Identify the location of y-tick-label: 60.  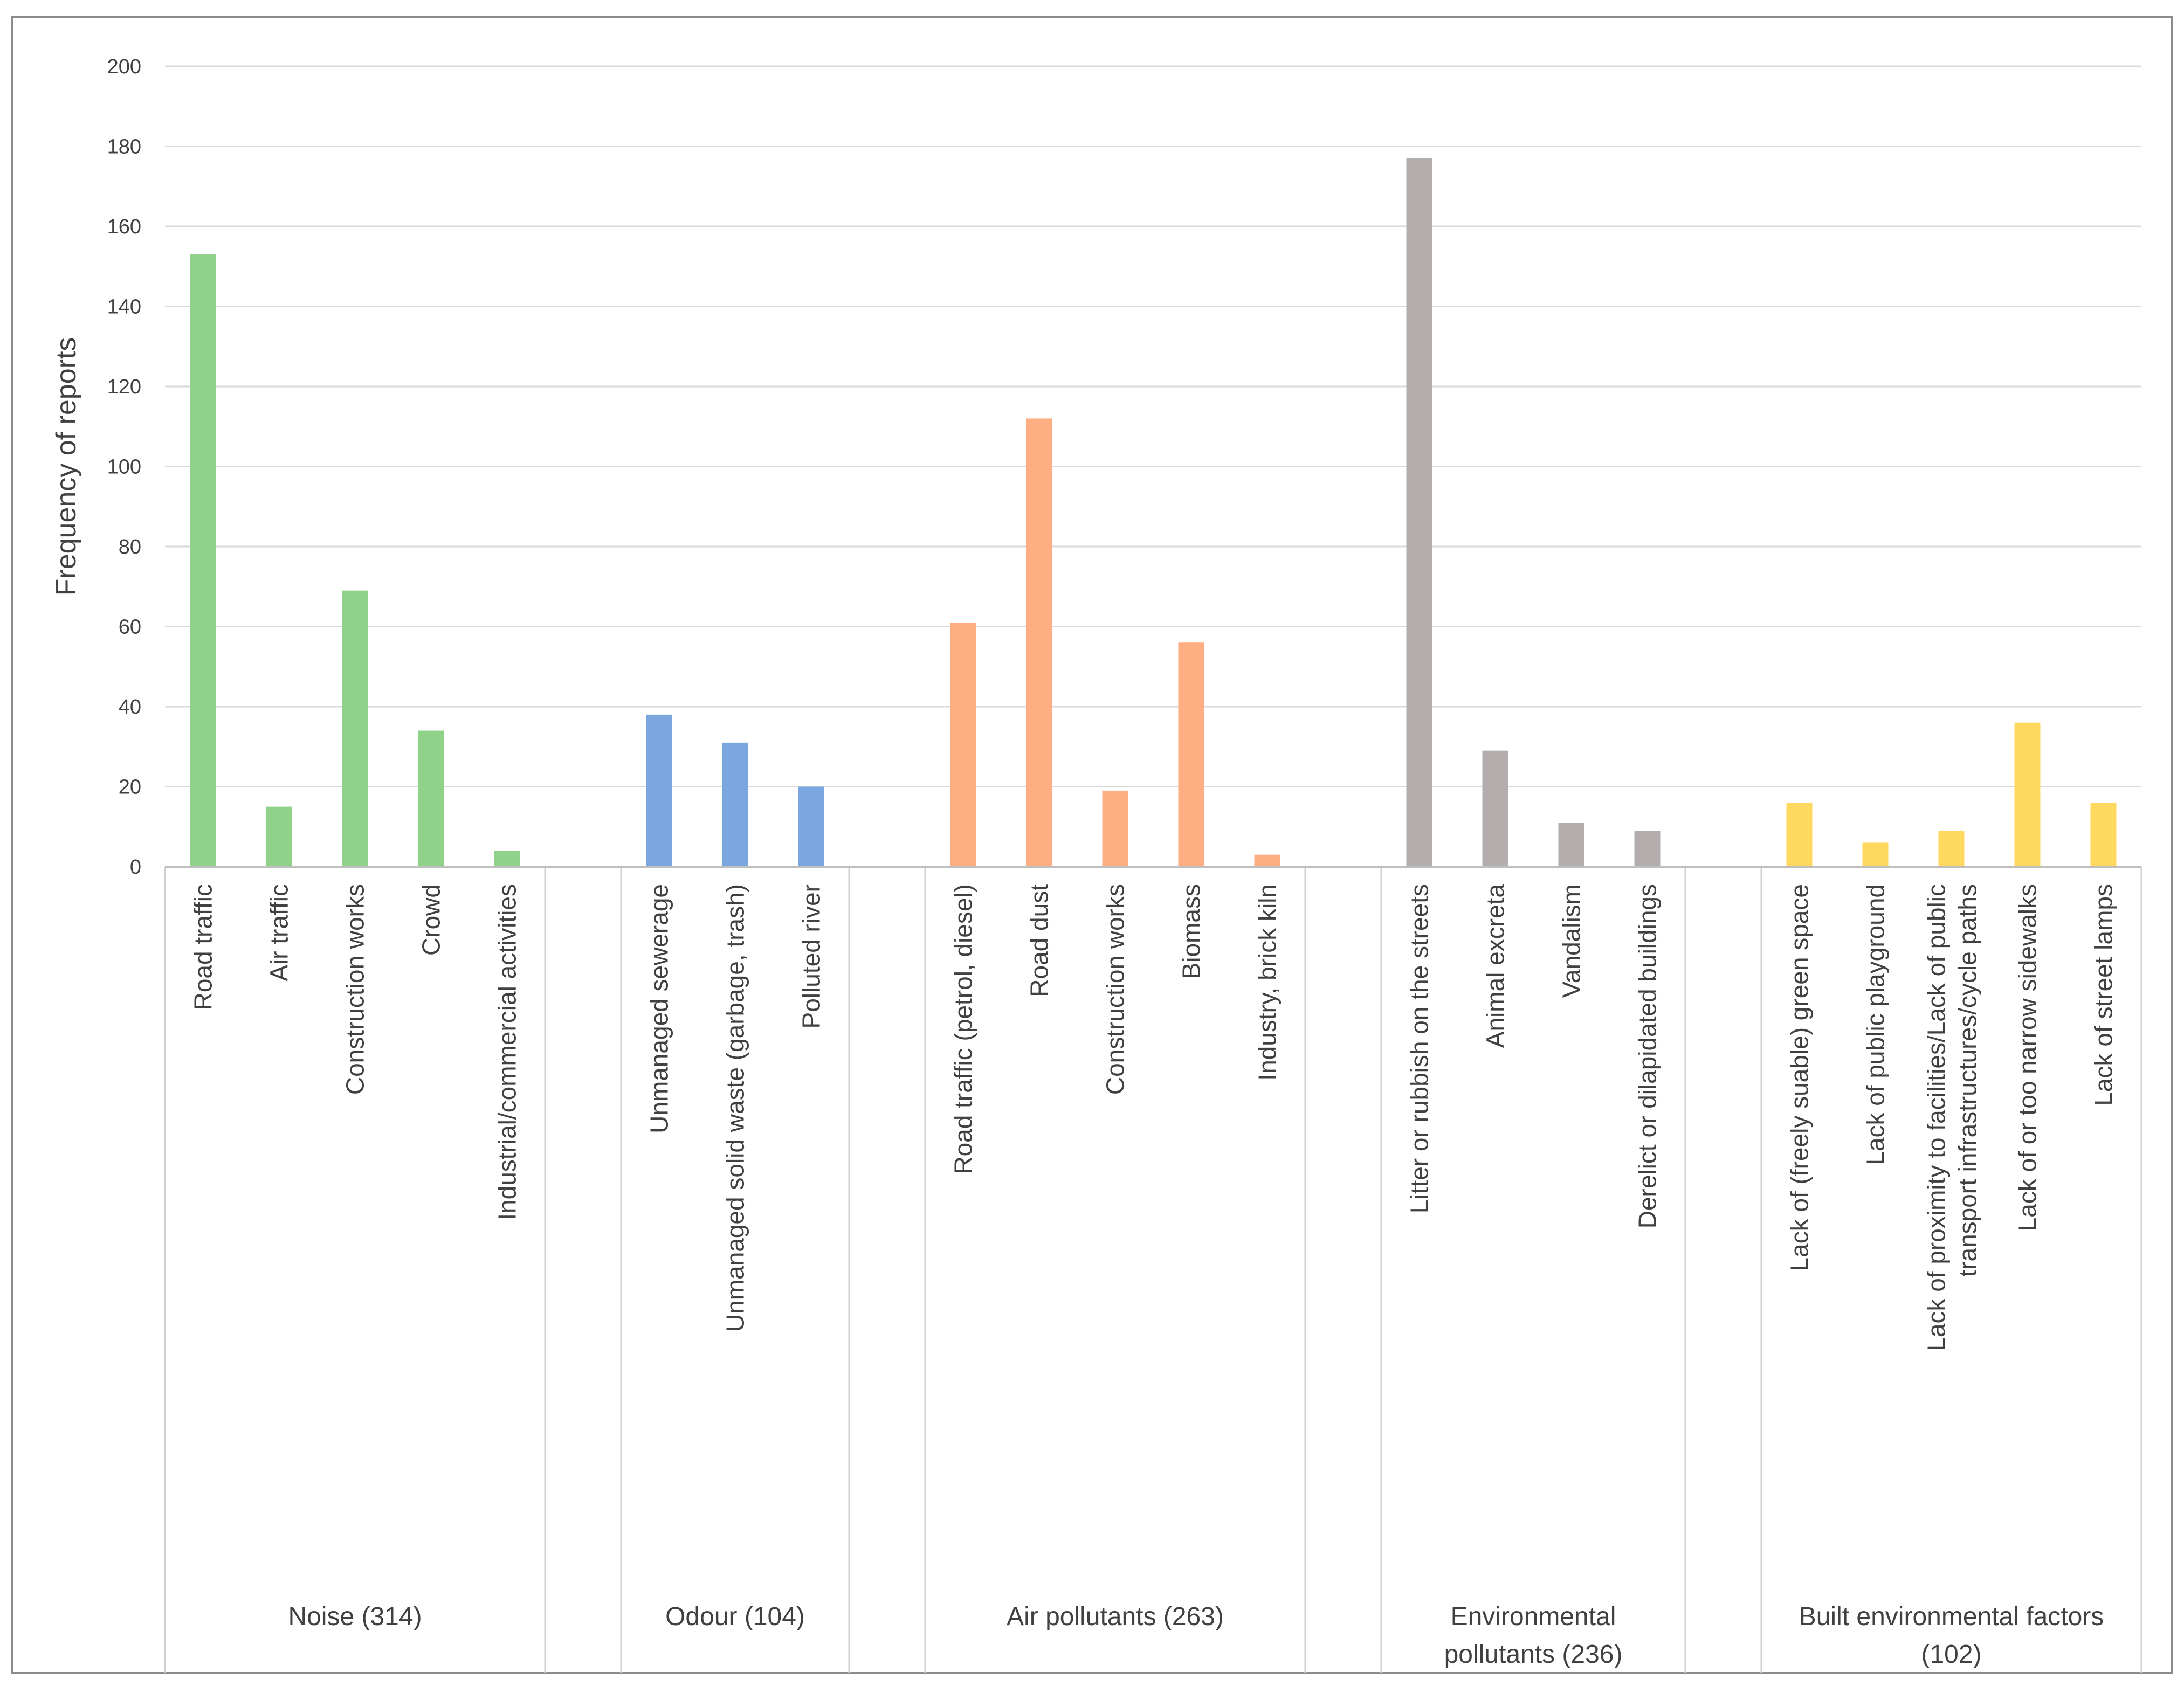
(130, 627).